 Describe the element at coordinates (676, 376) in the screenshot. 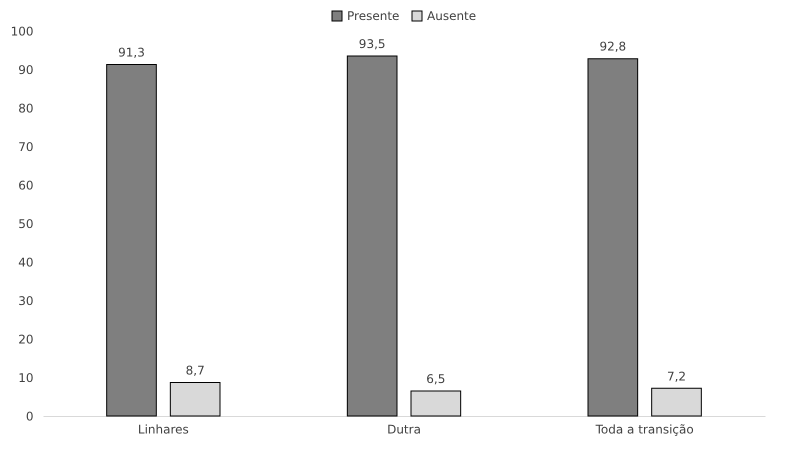

I see `data-label: 7,2` at that location.